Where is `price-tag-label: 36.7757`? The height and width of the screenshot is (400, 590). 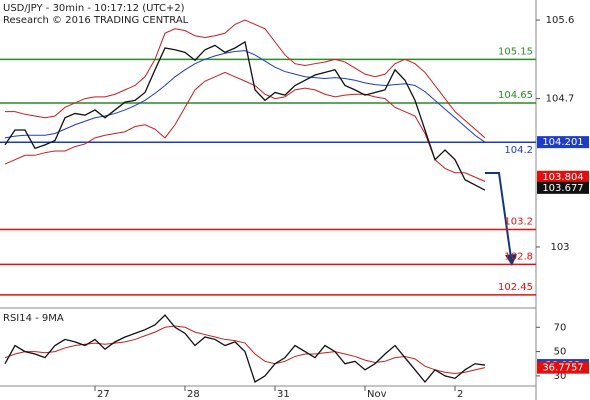 price-tag-label: 36.7757 is located at coordinates (562, 368).